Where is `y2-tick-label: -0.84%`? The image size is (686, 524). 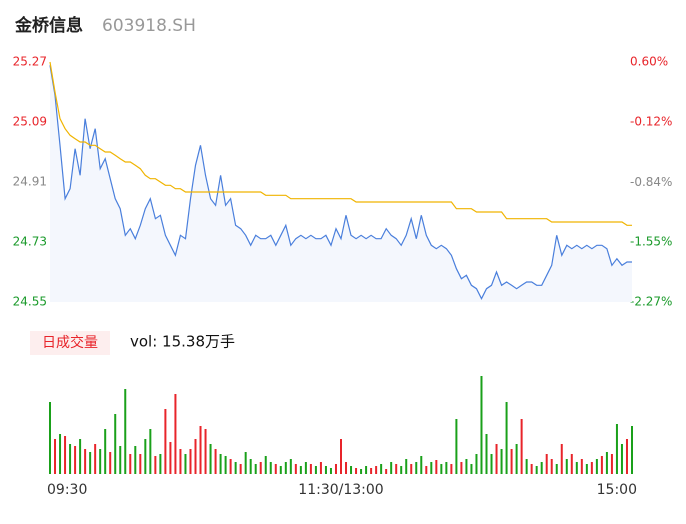
y2-tick-label: -0.84% is located at coordinates (651, 182).